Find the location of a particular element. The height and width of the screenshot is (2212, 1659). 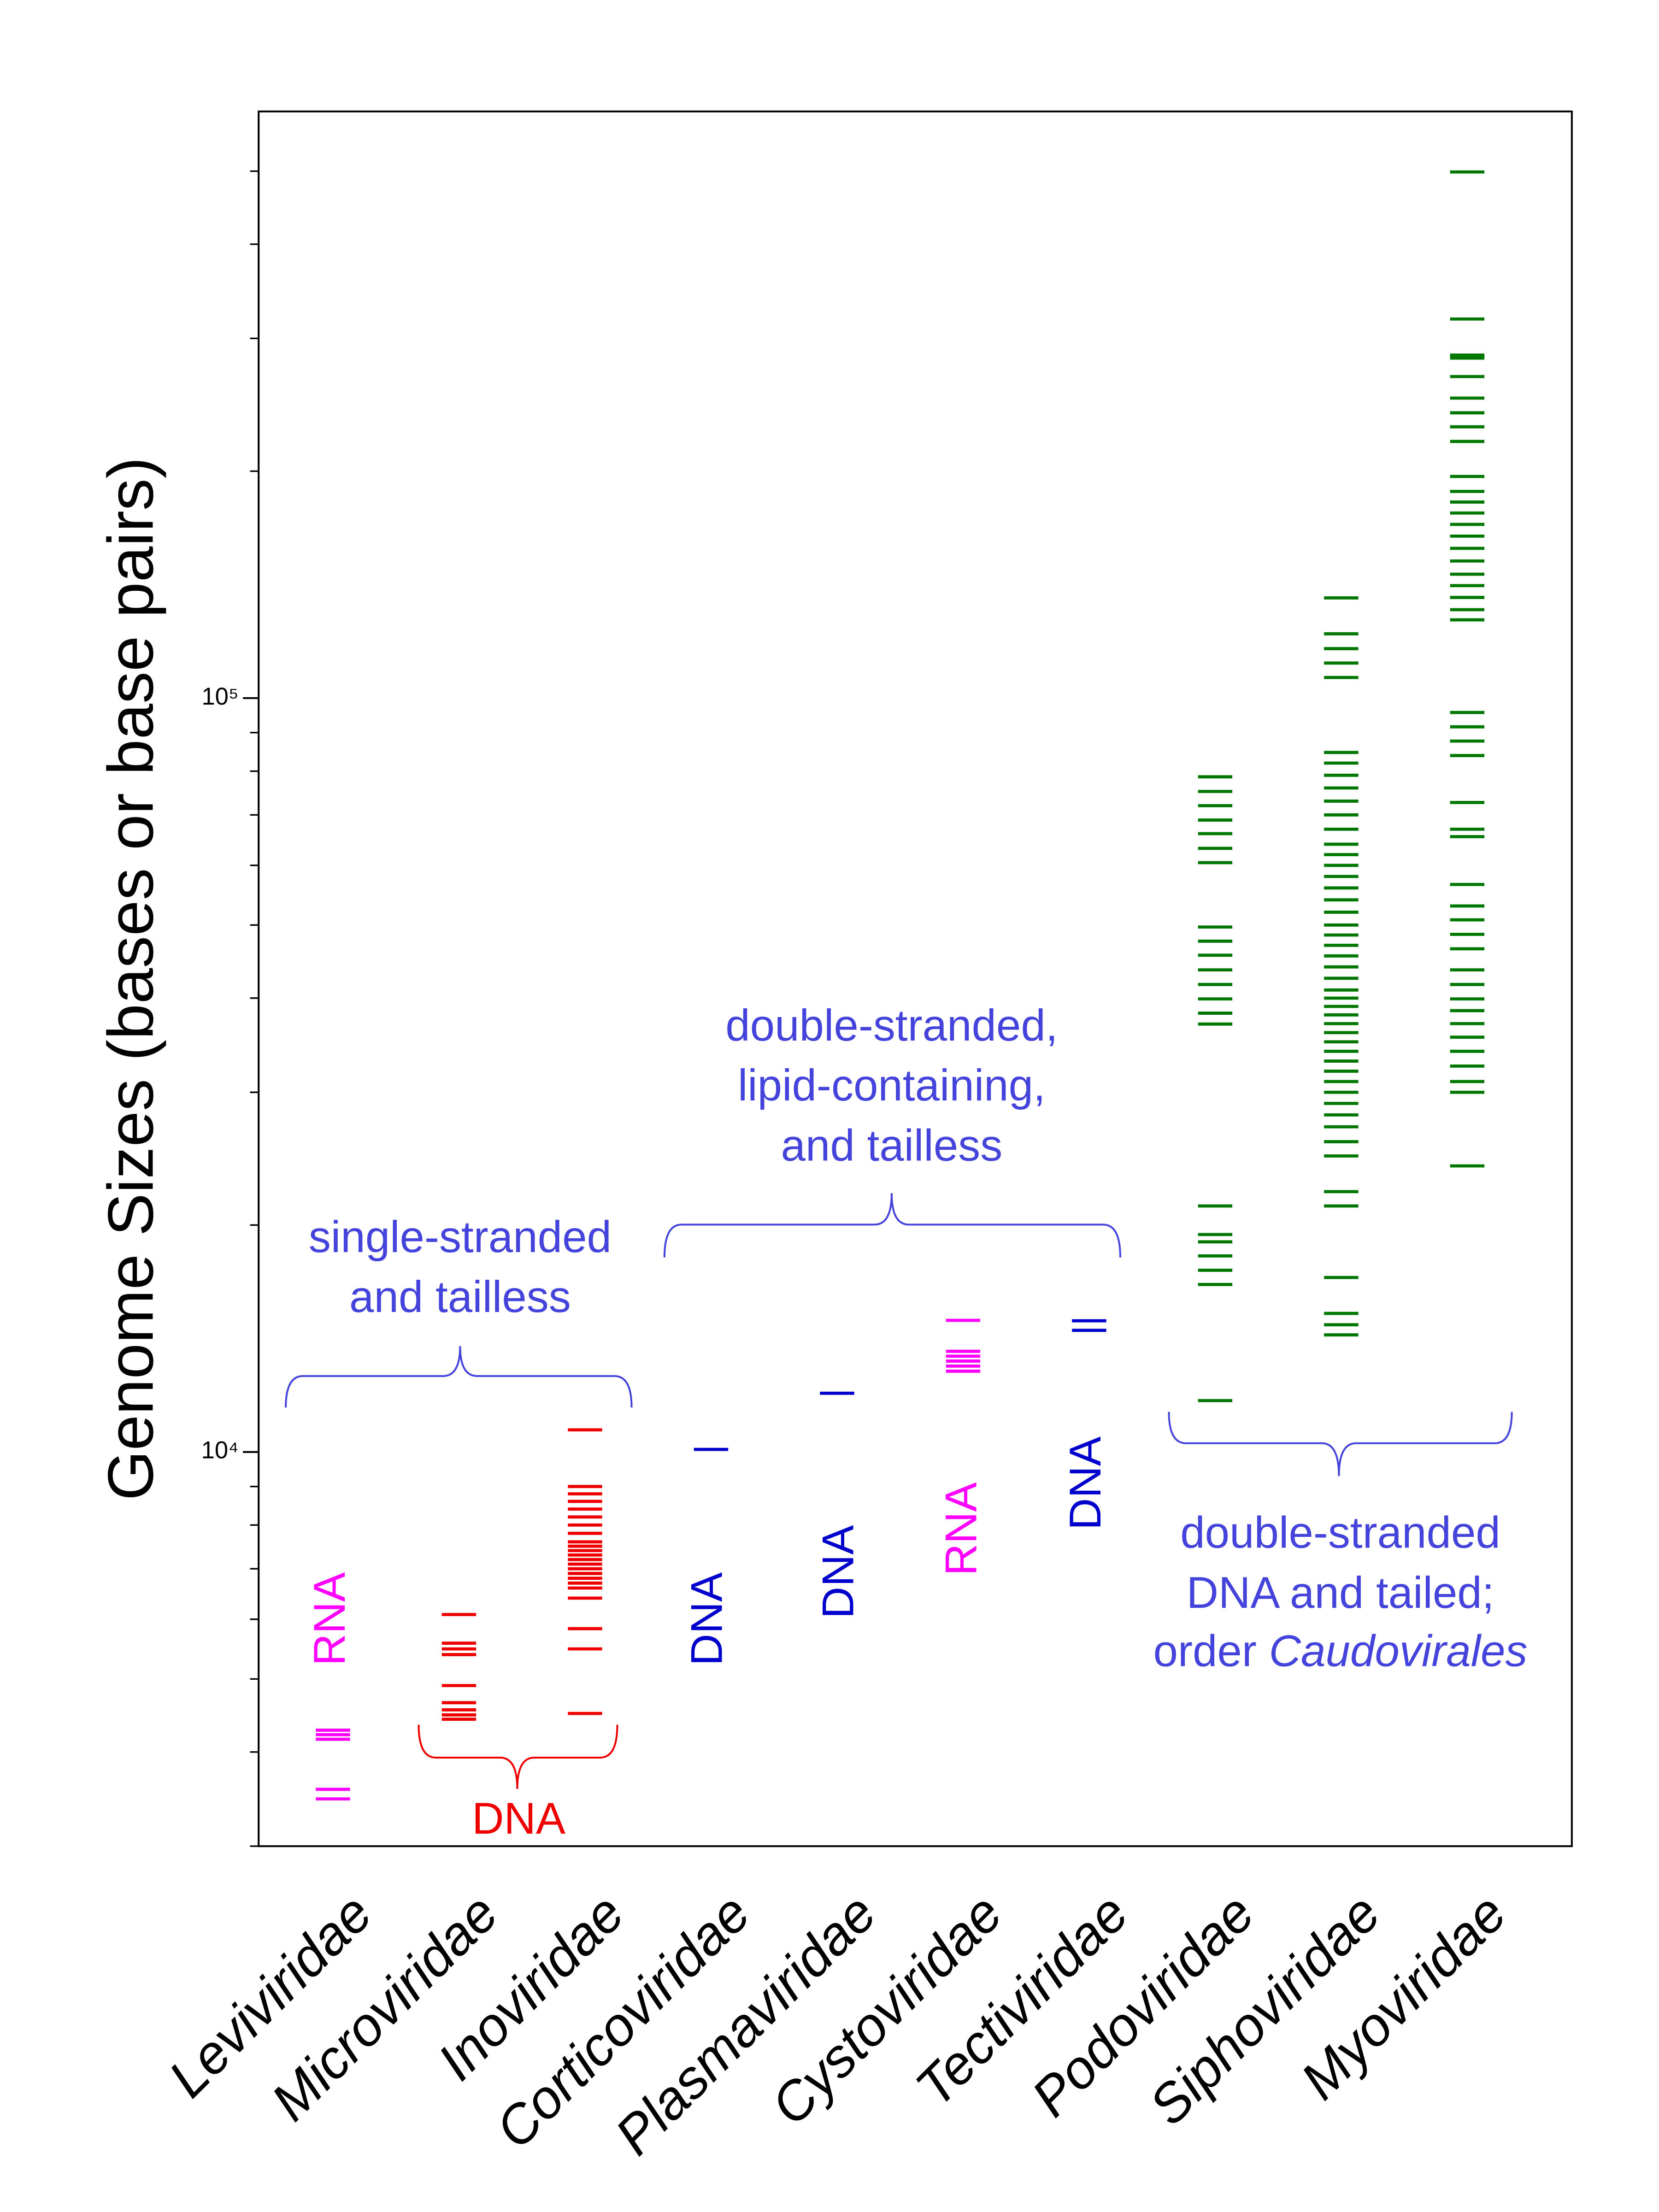

annotation: order Caudovirales is located at coordinates (1340, 1651).